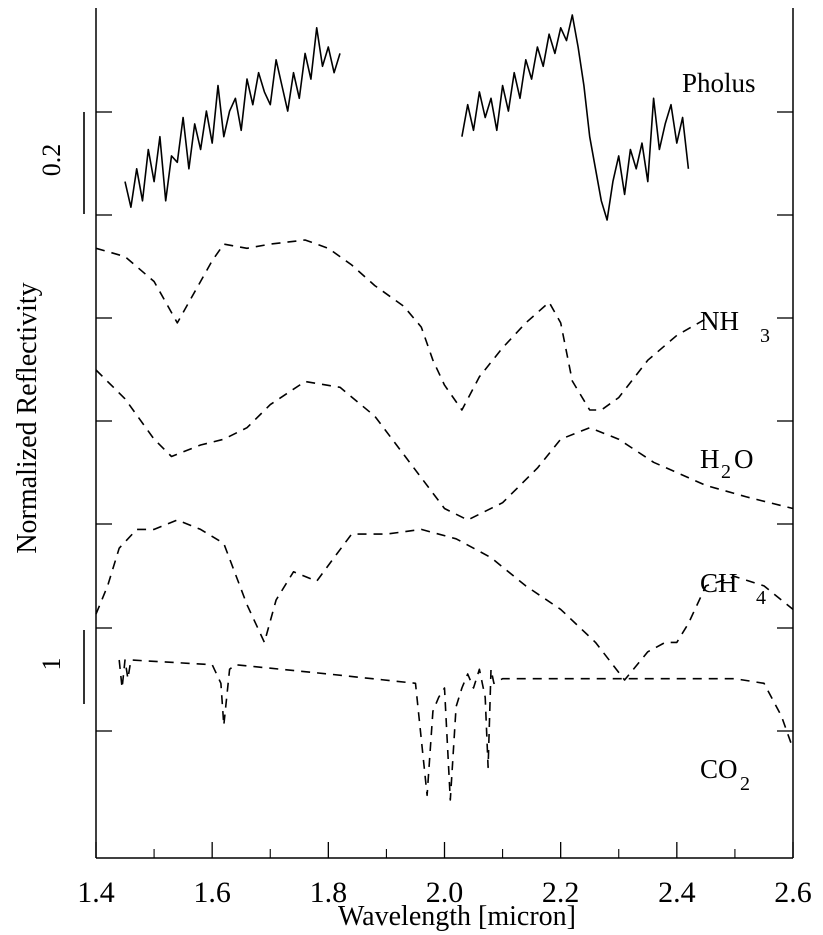 The width and height of the screenshot is (823, 935). Describe the element at coordinates (765, 336) in the screenshot. I see `series-label-nh3-subscript: 3` at that location.